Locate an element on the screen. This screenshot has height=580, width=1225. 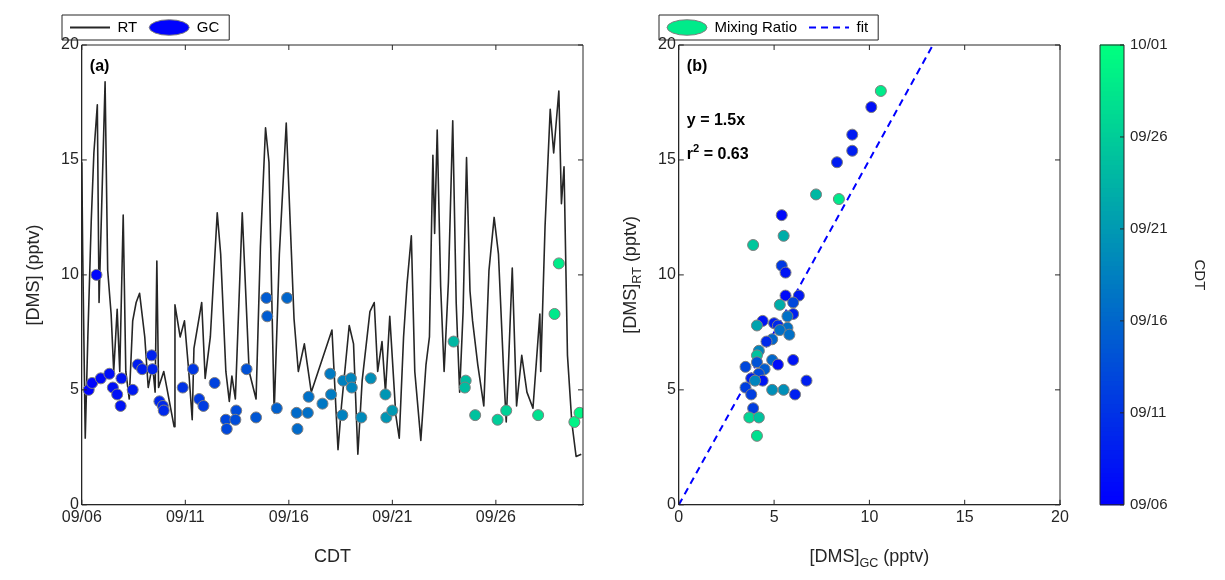
color-bar-label: 09/06 is located at coordinates (1149, 503).